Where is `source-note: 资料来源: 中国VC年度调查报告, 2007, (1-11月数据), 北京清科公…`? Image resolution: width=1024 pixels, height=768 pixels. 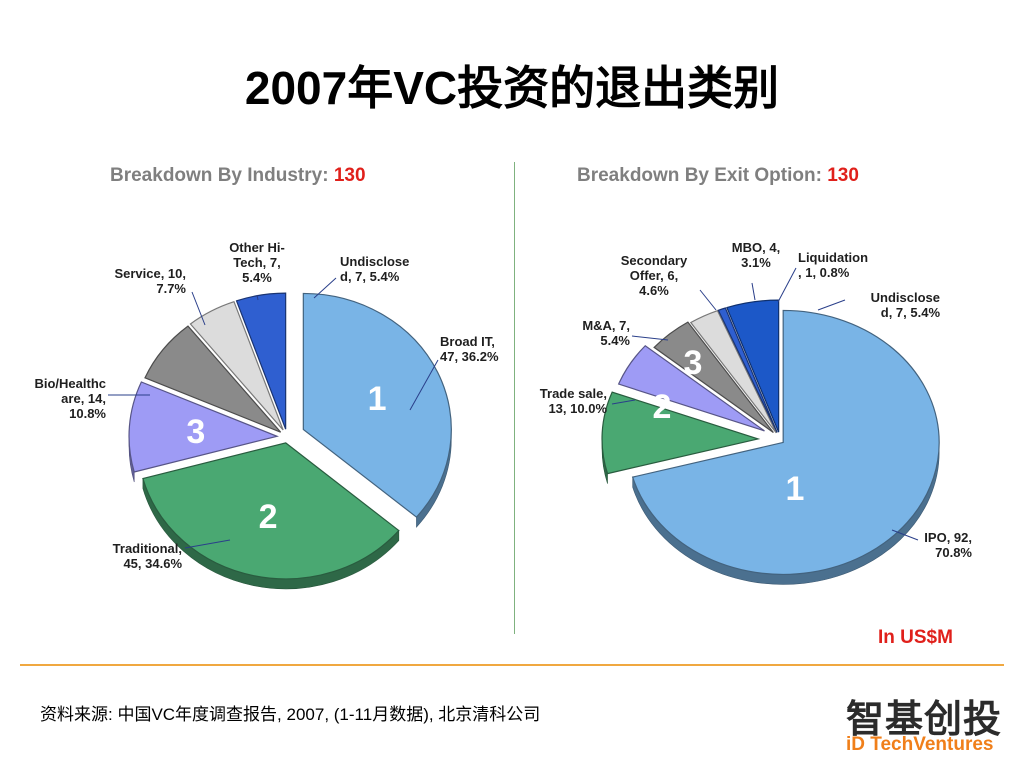 source-note: 资料来源: 中国VC年度调查报告, 2007, (1-11月数据), 北京清科公… is located at coordinates (290, 714).